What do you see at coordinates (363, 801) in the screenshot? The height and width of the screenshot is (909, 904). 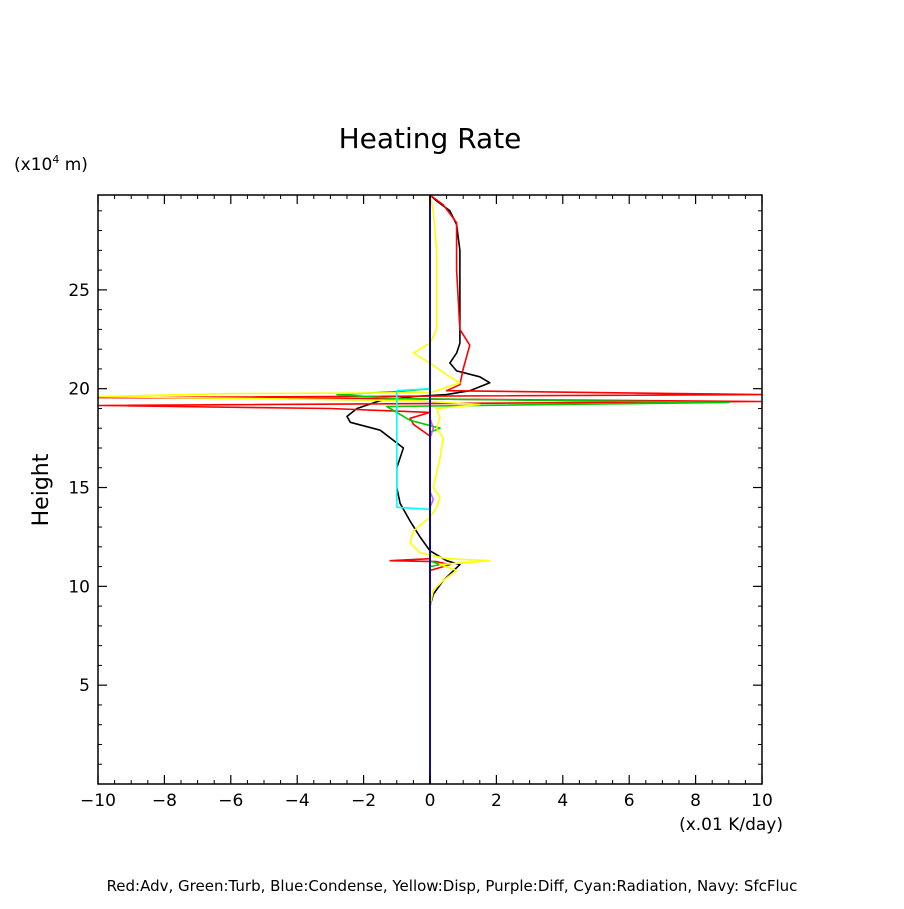 I see `x-tick-label: −2` at bounding box center [363, 801].